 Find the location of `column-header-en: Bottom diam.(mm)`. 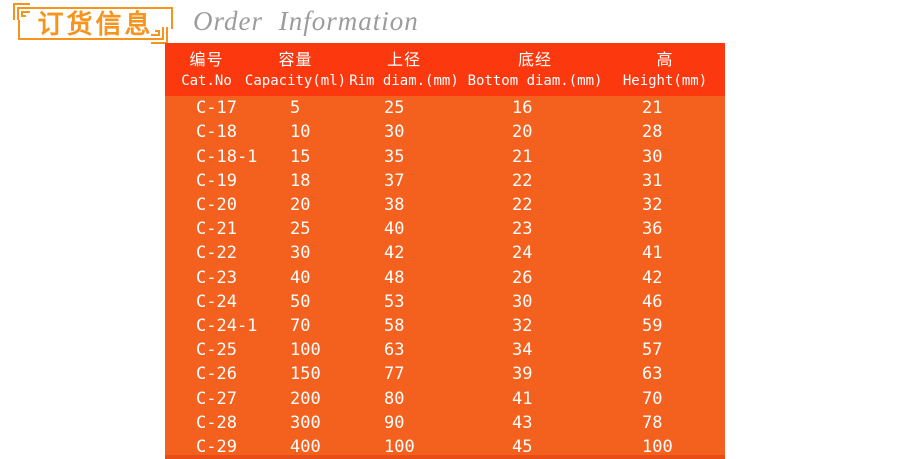

column-header-en: Bottom diam.(mm) is located at coordinates (535, 81).